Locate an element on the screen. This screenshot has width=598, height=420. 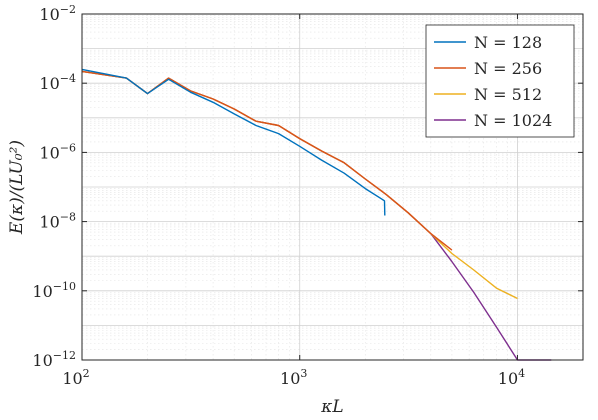
x-tick-exponent: 3 is located at coordinates (303, 373).